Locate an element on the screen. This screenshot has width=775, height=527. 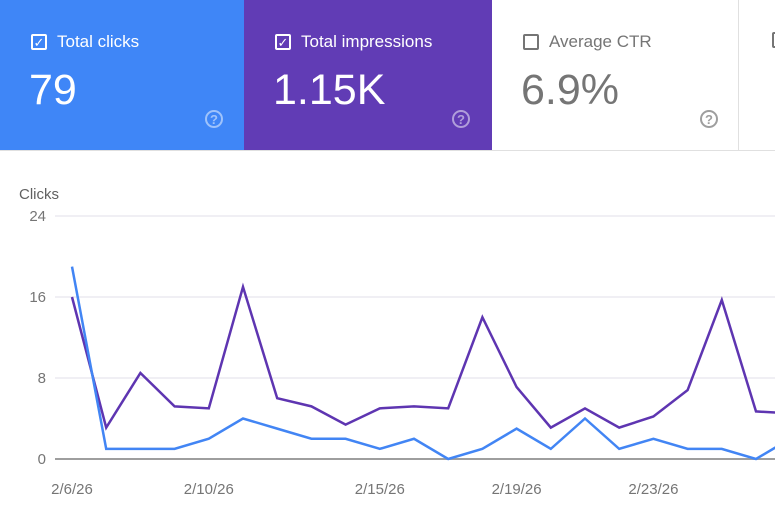
y-tick-label: 24 is located at coordinates (37, 216).